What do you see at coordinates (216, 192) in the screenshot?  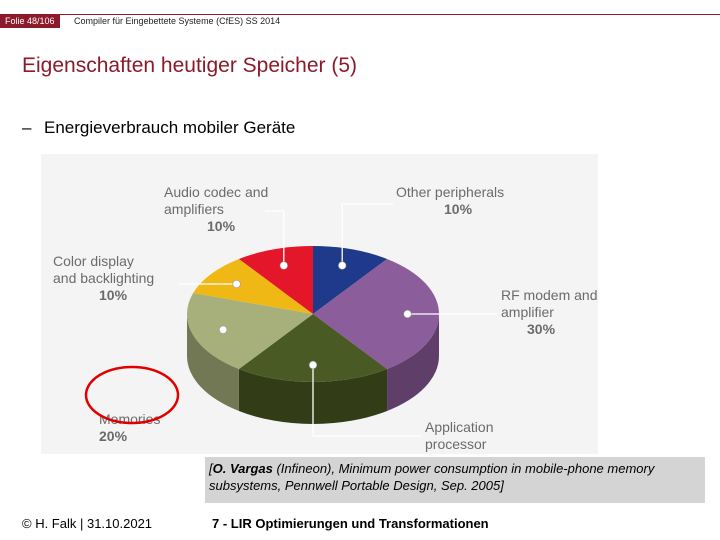 I see `slice-label-5: Audio codec and` at bounding box center [216, 192].